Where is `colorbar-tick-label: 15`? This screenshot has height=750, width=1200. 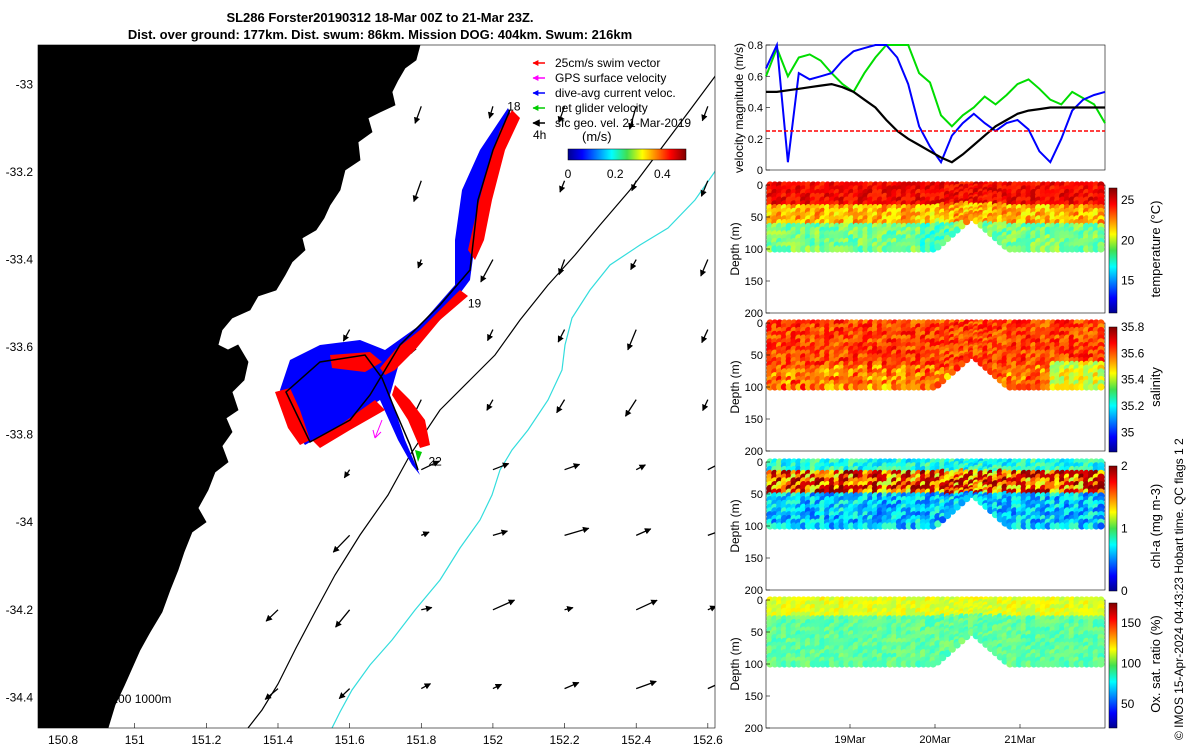
colorbar-tick-label: 15 is located at coordinates (1128, 281).